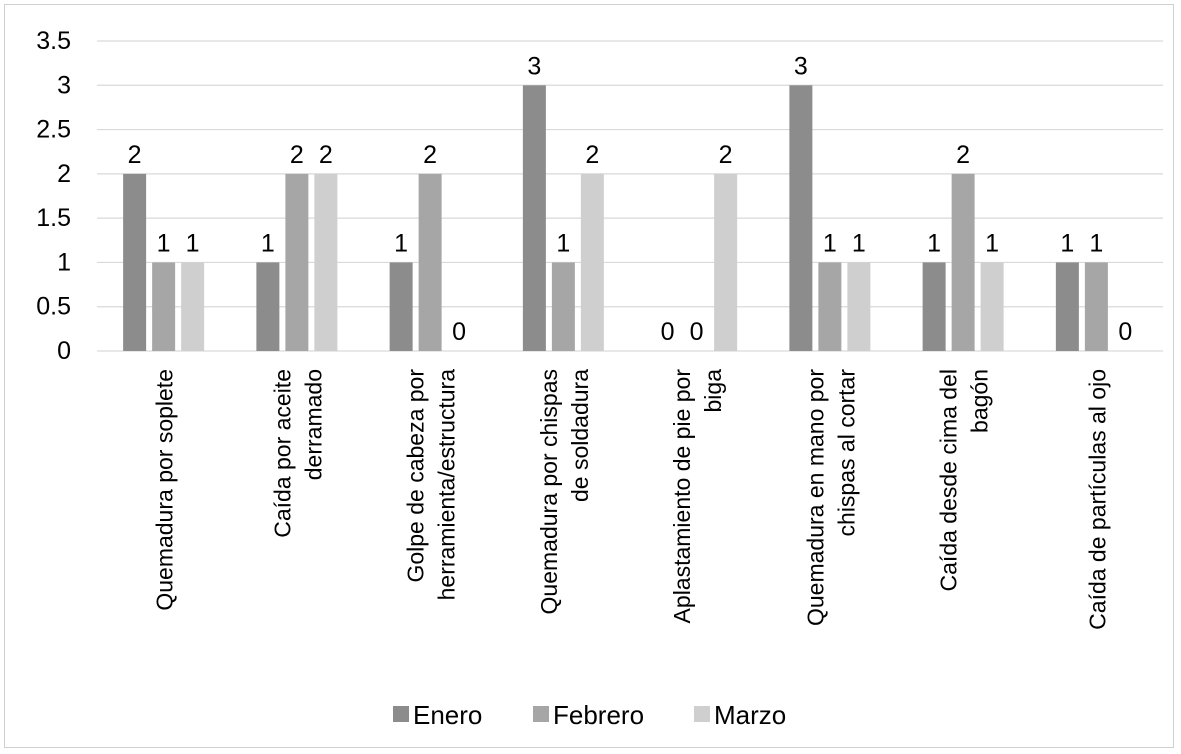  Describe the element at coordinates (53, 130) in the screenshot. I see `y-tick-label: 2.5` at that location.